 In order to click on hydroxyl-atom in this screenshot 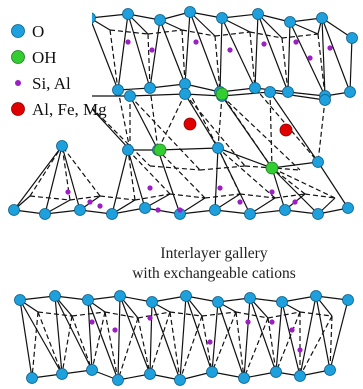, I will do `click(160, 150)`.